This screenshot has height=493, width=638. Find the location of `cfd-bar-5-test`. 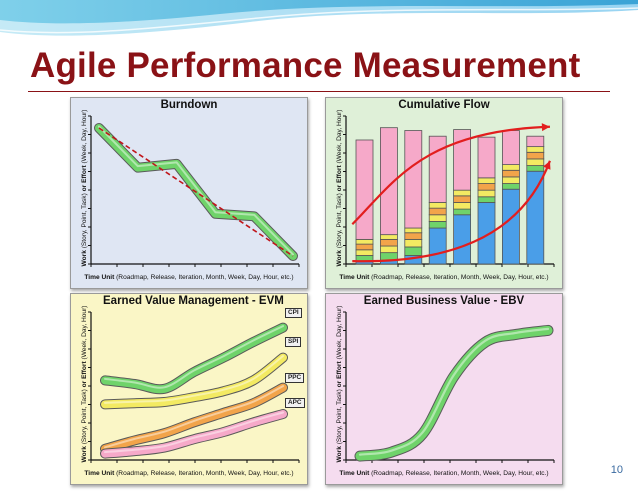

cfd-bar-5-test is located at coordinates (462, 206).